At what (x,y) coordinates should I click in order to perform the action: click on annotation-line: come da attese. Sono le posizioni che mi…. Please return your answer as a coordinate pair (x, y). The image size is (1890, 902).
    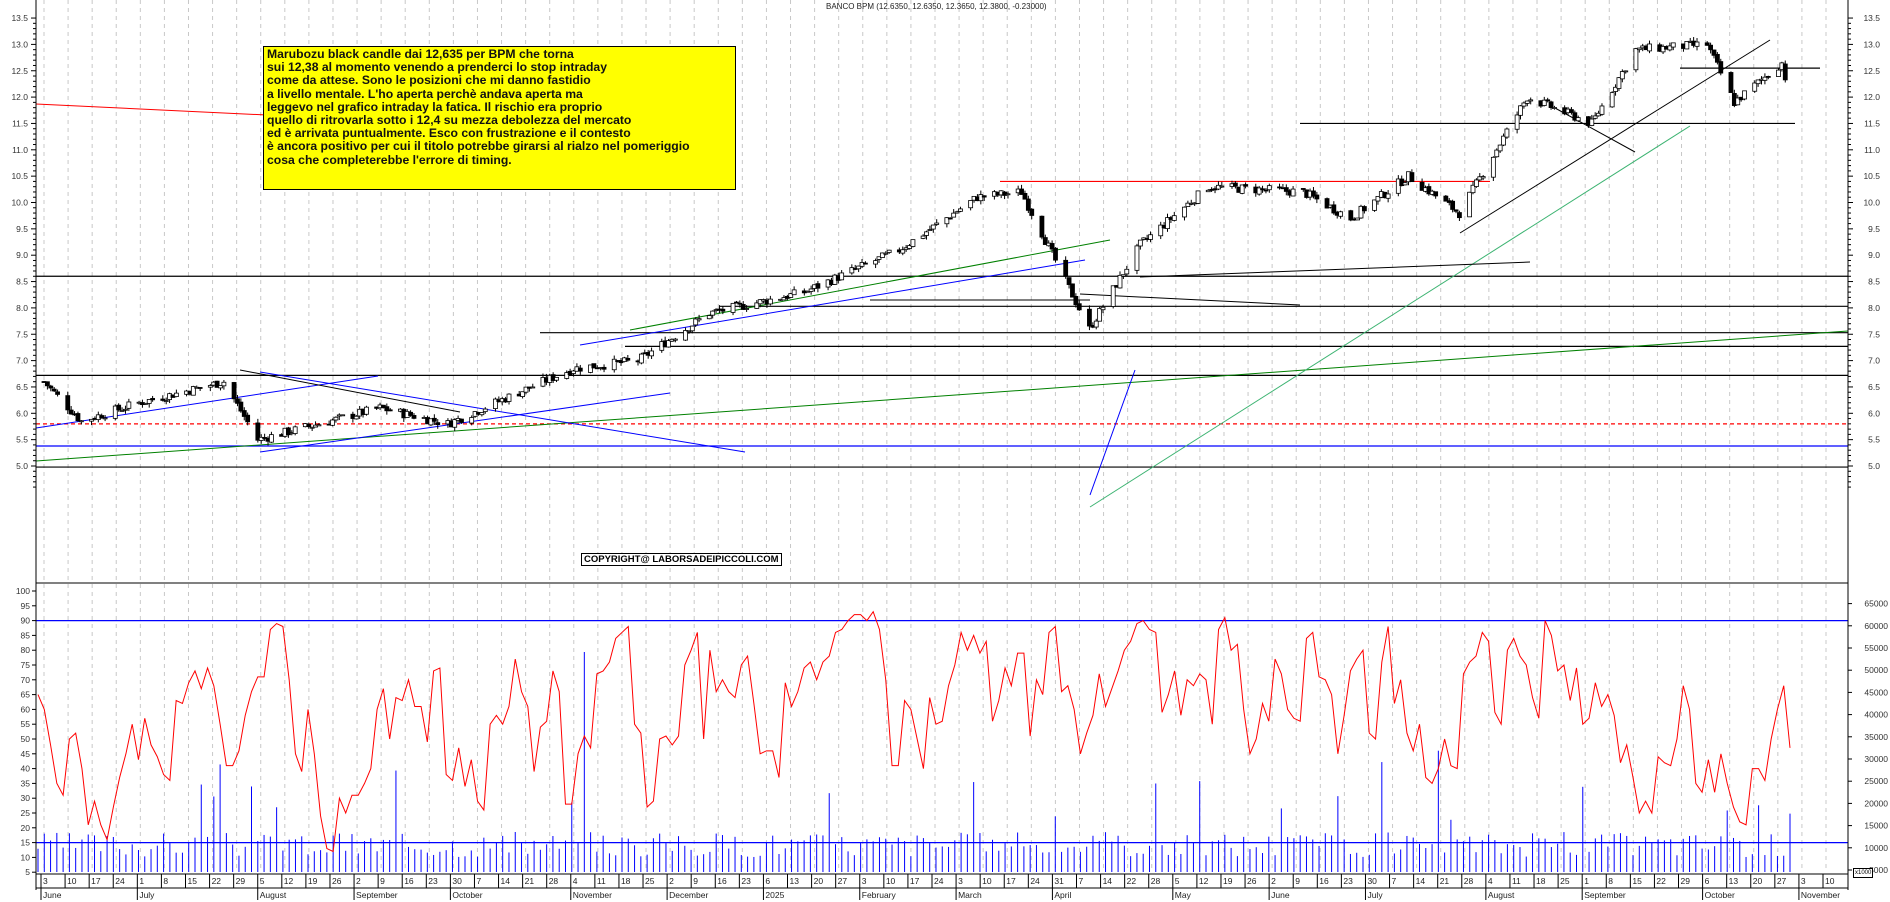
    Looking at the image, I should click on (429, 80).